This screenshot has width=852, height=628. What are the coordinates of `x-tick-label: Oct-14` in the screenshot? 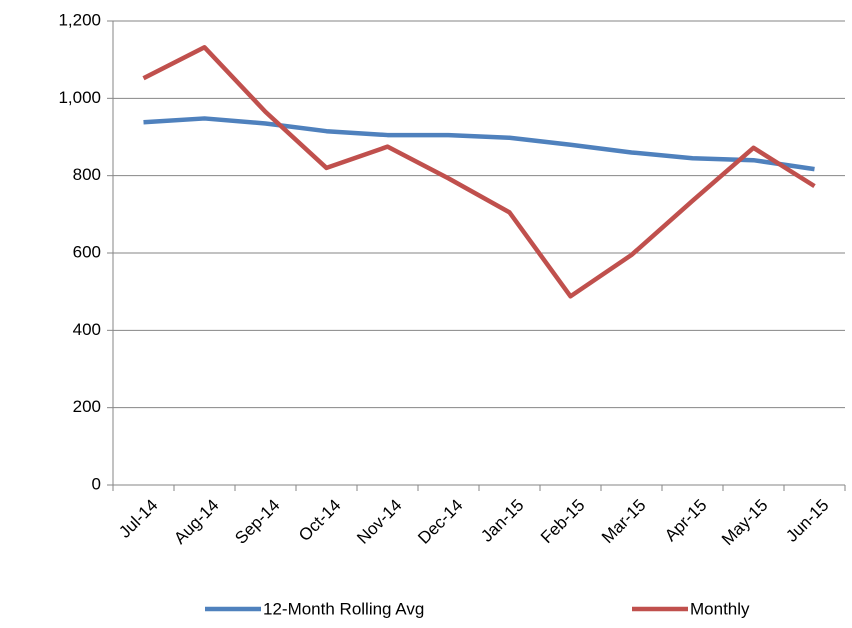 It's located at (320, 521).